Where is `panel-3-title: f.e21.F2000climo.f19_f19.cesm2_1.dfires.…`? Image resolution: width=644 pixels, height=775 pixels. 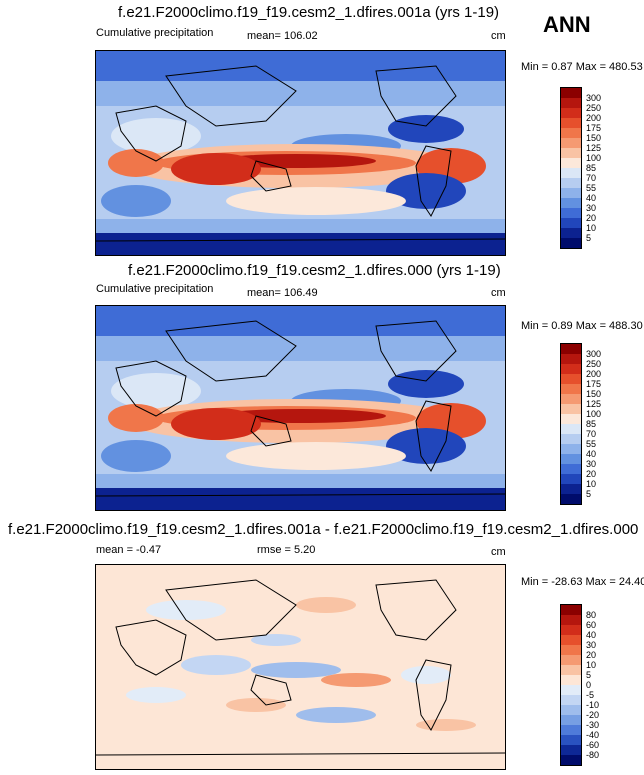
panel-3-title: f.e21.F2000climo.f19_f19.cesm2_1.dfires.… is located at coordinates (323, 529).